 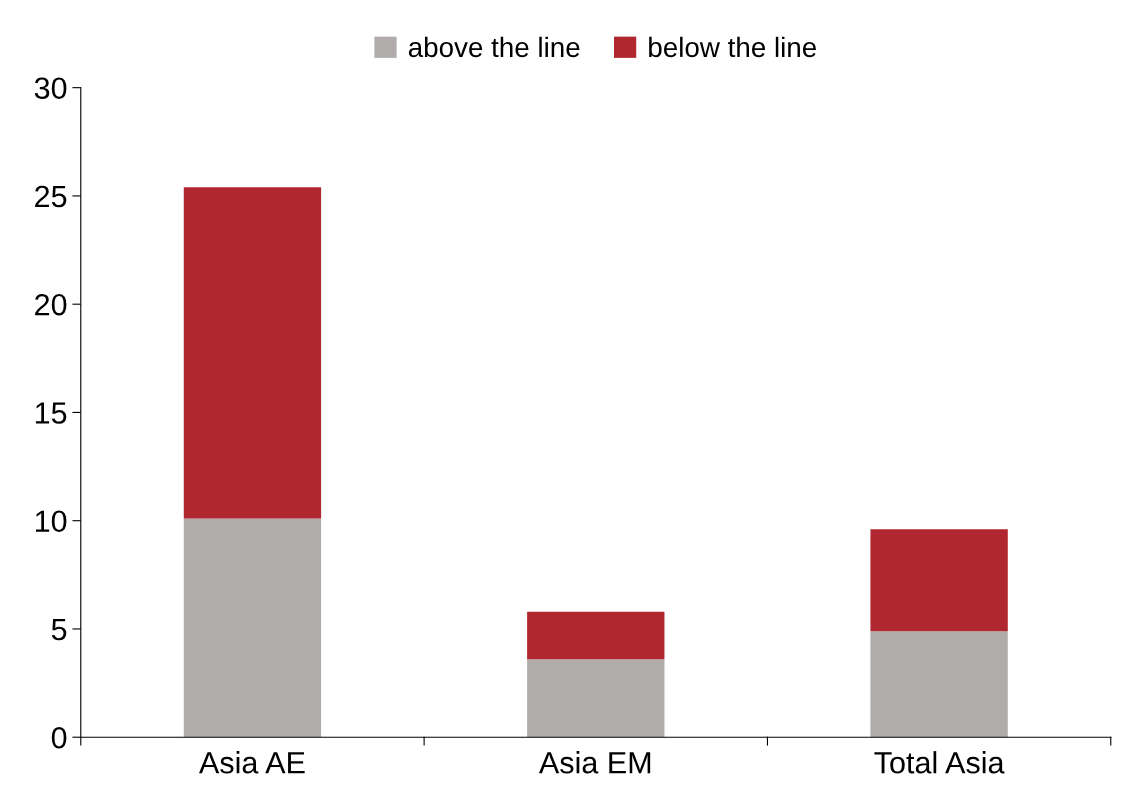 I want to click on x-tick-label: Asia EM, so click(x=594, y=762).